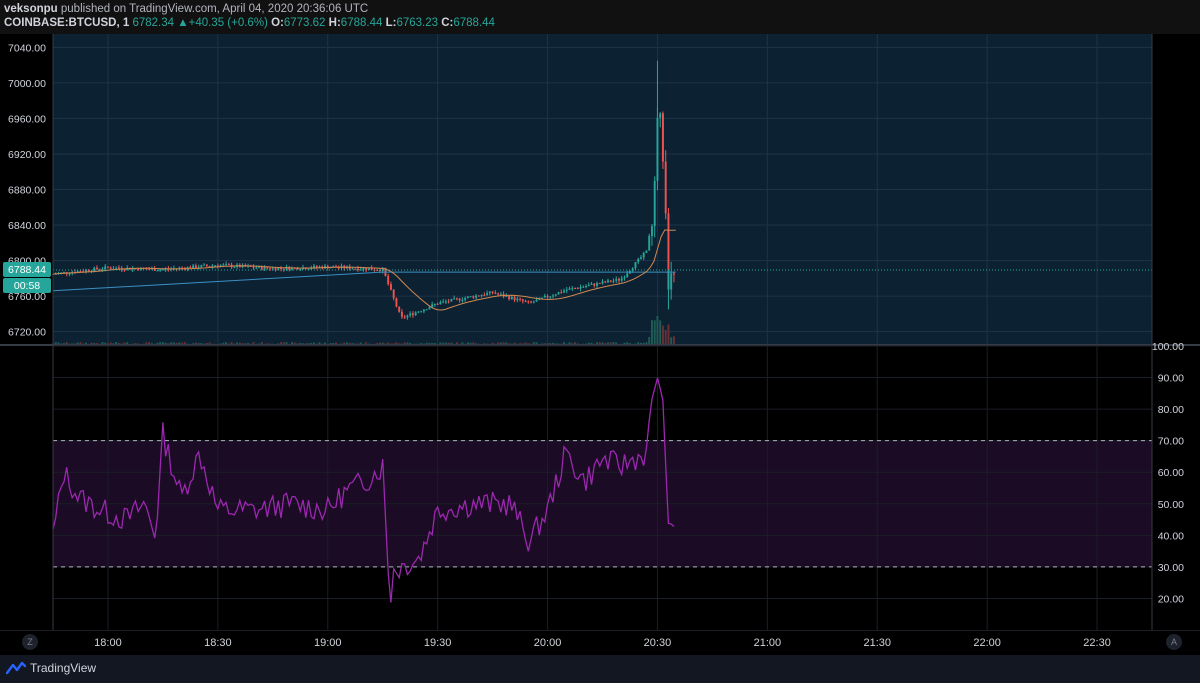 The image size is (1200, 683). I want to click on tradingview-logo: TradingView, so click(51, 668).